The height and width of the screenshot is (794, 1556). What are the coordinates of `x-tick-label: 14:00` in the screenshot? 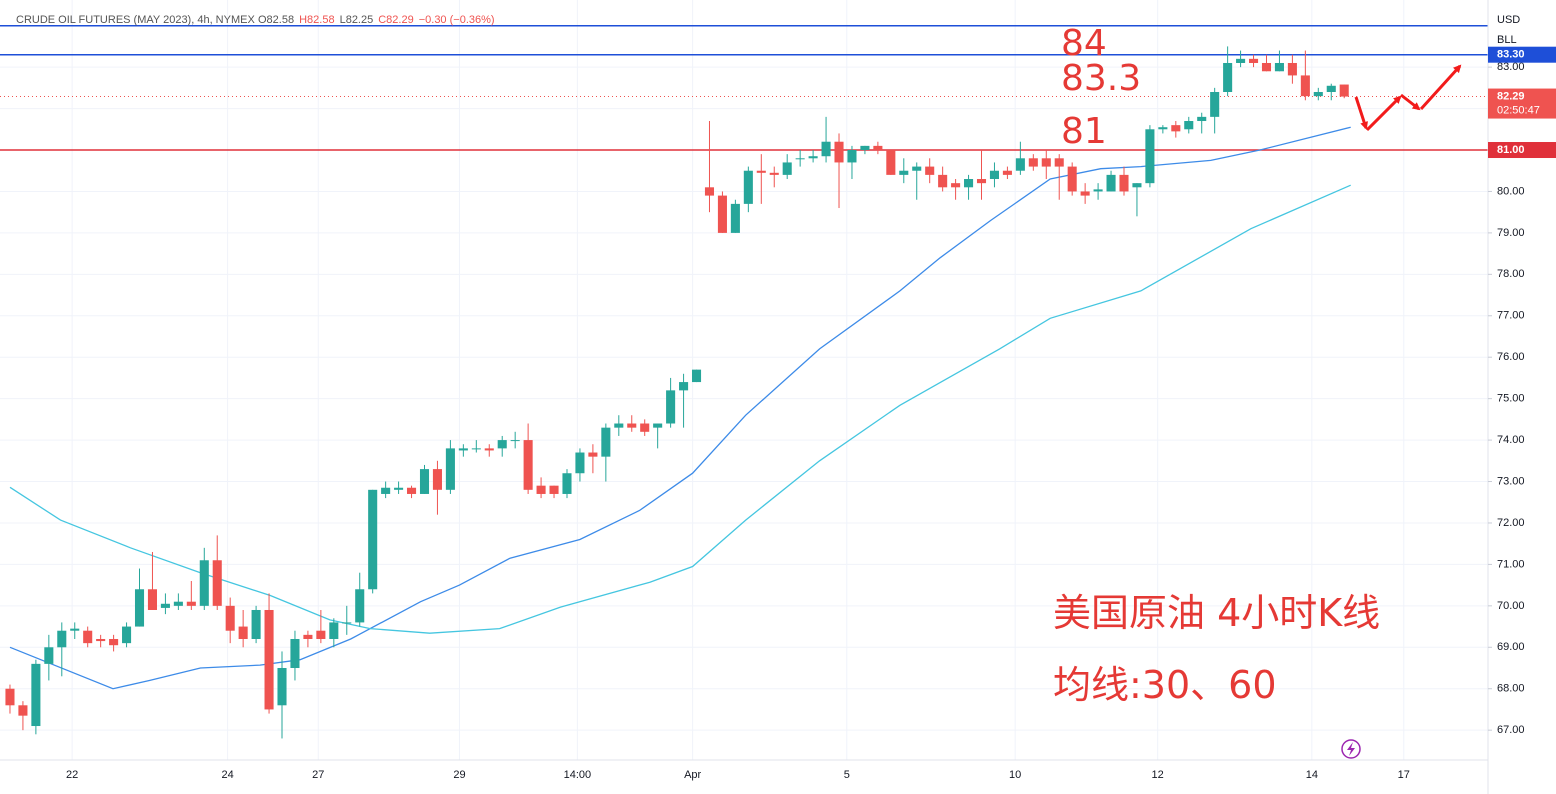 It's located at (578, 775).